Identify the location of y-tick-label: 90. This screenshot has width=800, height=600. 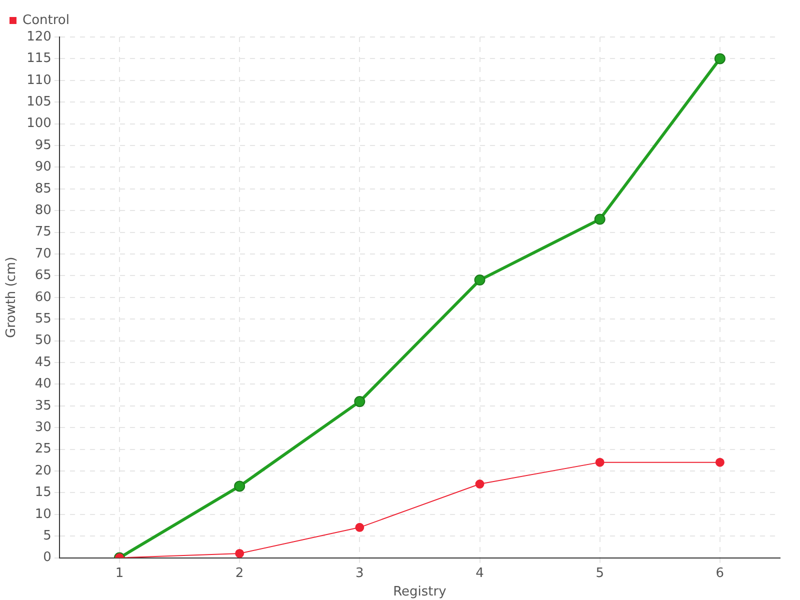
(43, 167).